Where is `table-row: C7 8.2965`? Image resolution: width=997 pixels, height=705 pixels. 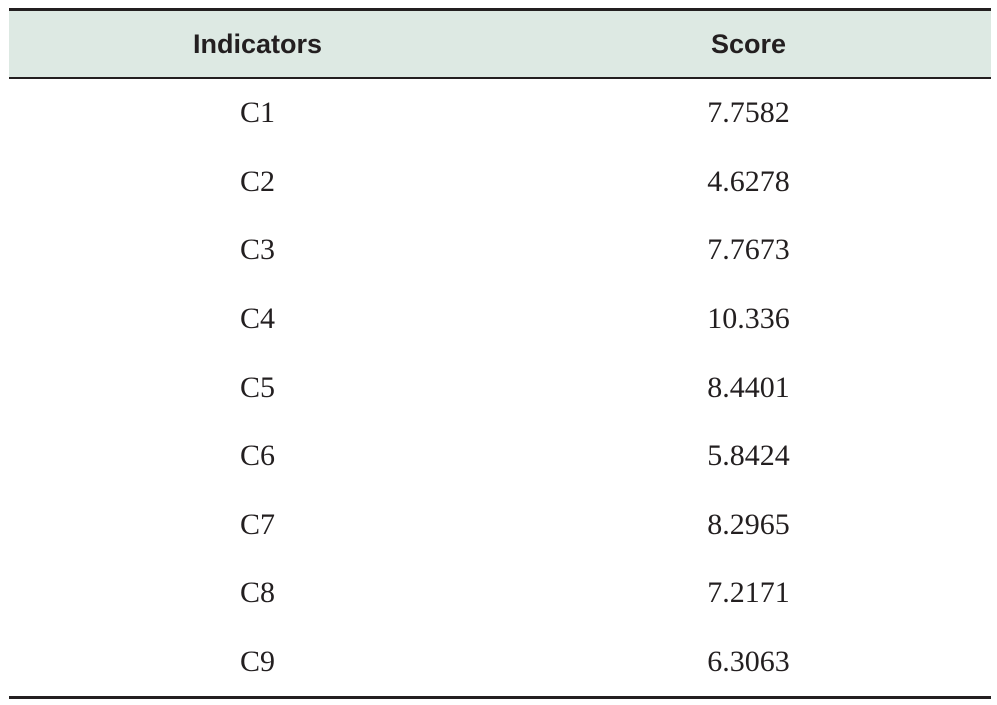 table-row: C7 8.2965 is located at coordinates (500, 525).